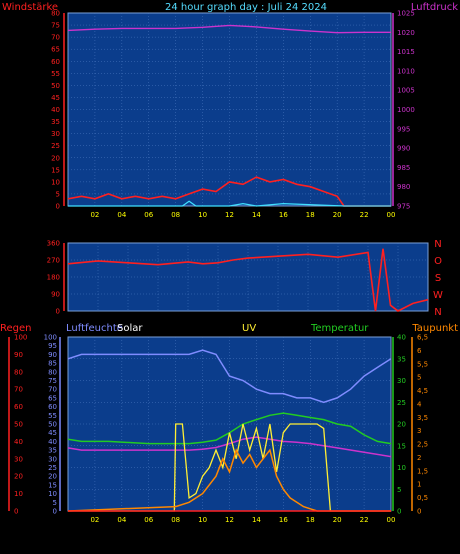 Image resolution: width=460 pixels, height=554 pixels. What do you see at coordinates (58, 194) in the screenshot?
I see `wind-tick-label: 5` at bounding box center [58, 194].